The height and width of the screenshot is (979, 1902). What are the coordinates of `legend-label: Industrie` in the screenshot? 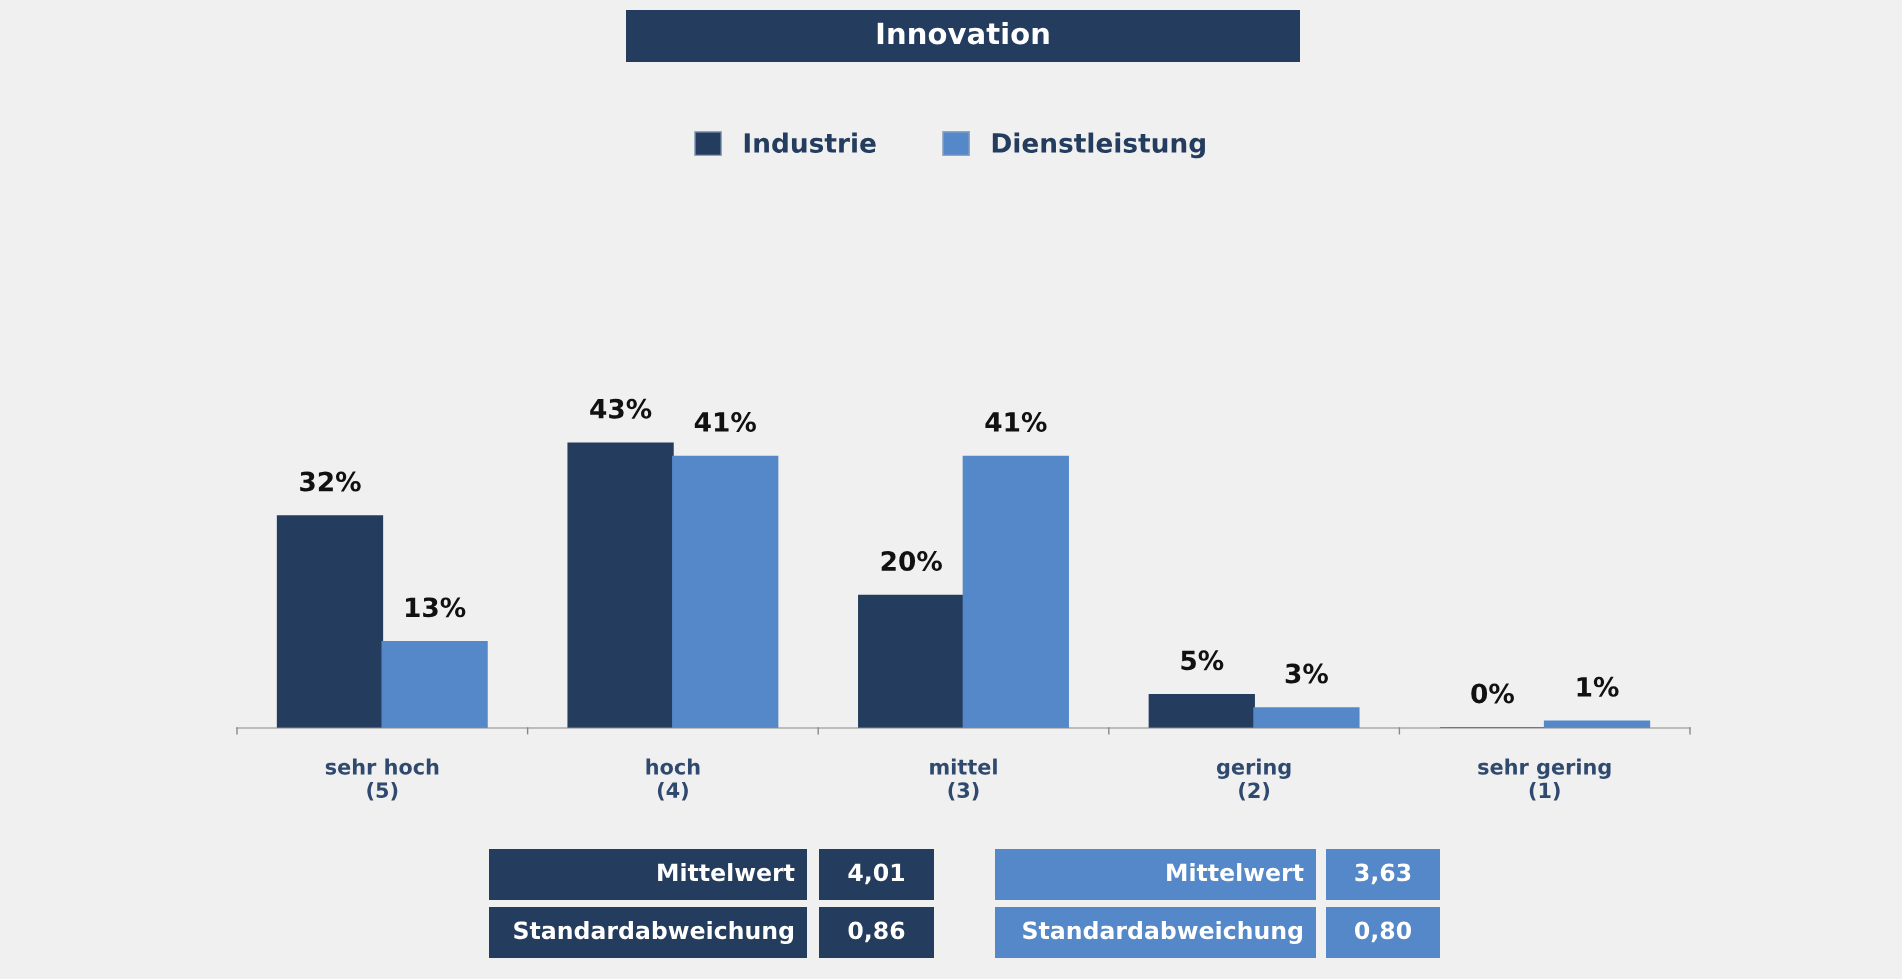 It's located at (810, 142).